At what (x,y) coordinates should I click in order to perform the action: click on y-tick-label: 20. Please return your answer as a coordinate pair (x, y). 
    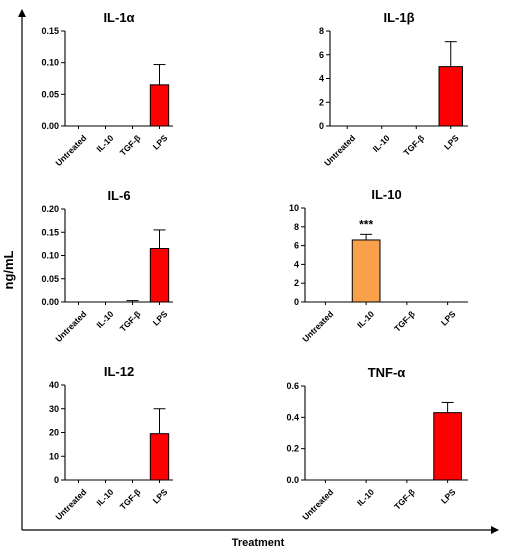
    Looking at the image, I should click on (54, 433).